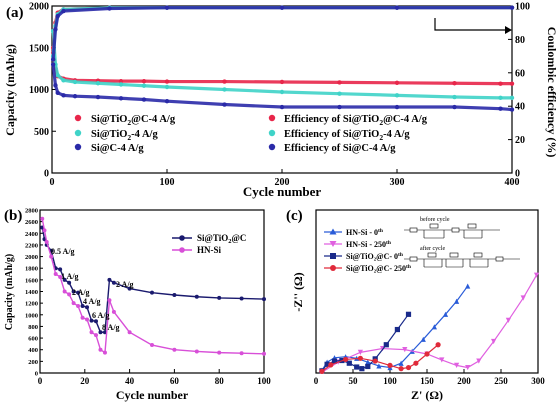 This screenshot has width=556, height=409. Describe the element at coordinates (41, 132) in the screenshot. I see `y-tick-a-1: 500` at that location.